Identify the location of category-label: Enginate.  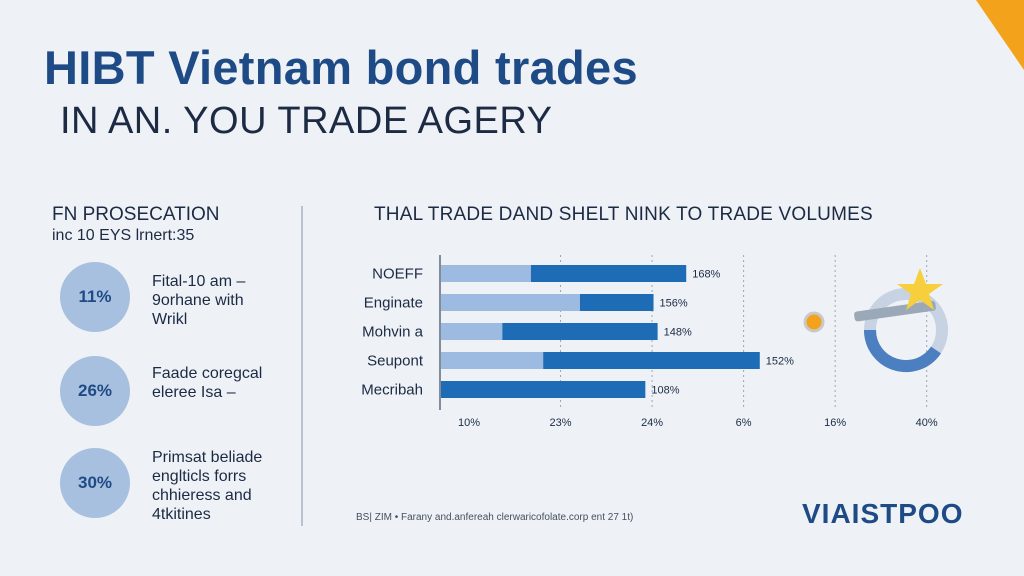
(393, 303).